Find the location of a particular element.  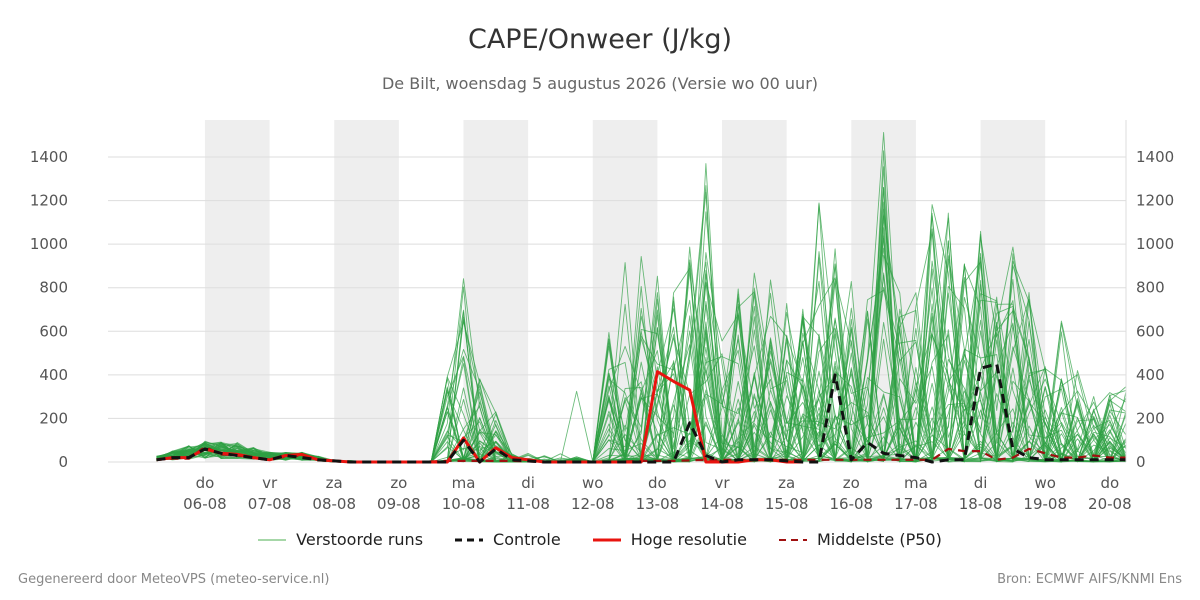

x-tick-date-0: 06-08 is located at coordinates (205, 504).